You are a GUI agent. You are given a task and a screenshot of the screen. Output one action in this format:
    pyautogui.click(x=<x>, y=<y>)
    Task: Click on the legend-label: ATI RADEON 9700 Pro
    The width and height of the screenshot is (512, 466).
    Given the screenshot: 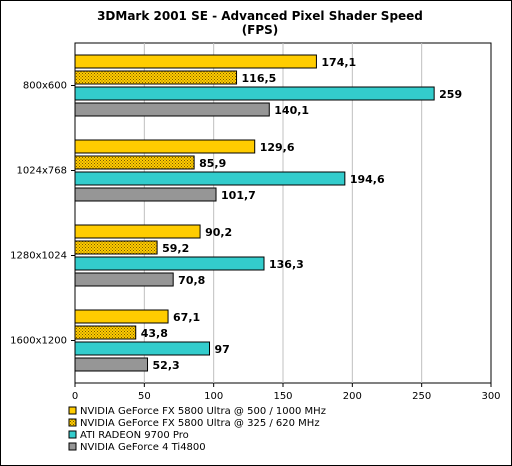 What is the action you would take?
    pyautogui.click(x=134, y=435)
    